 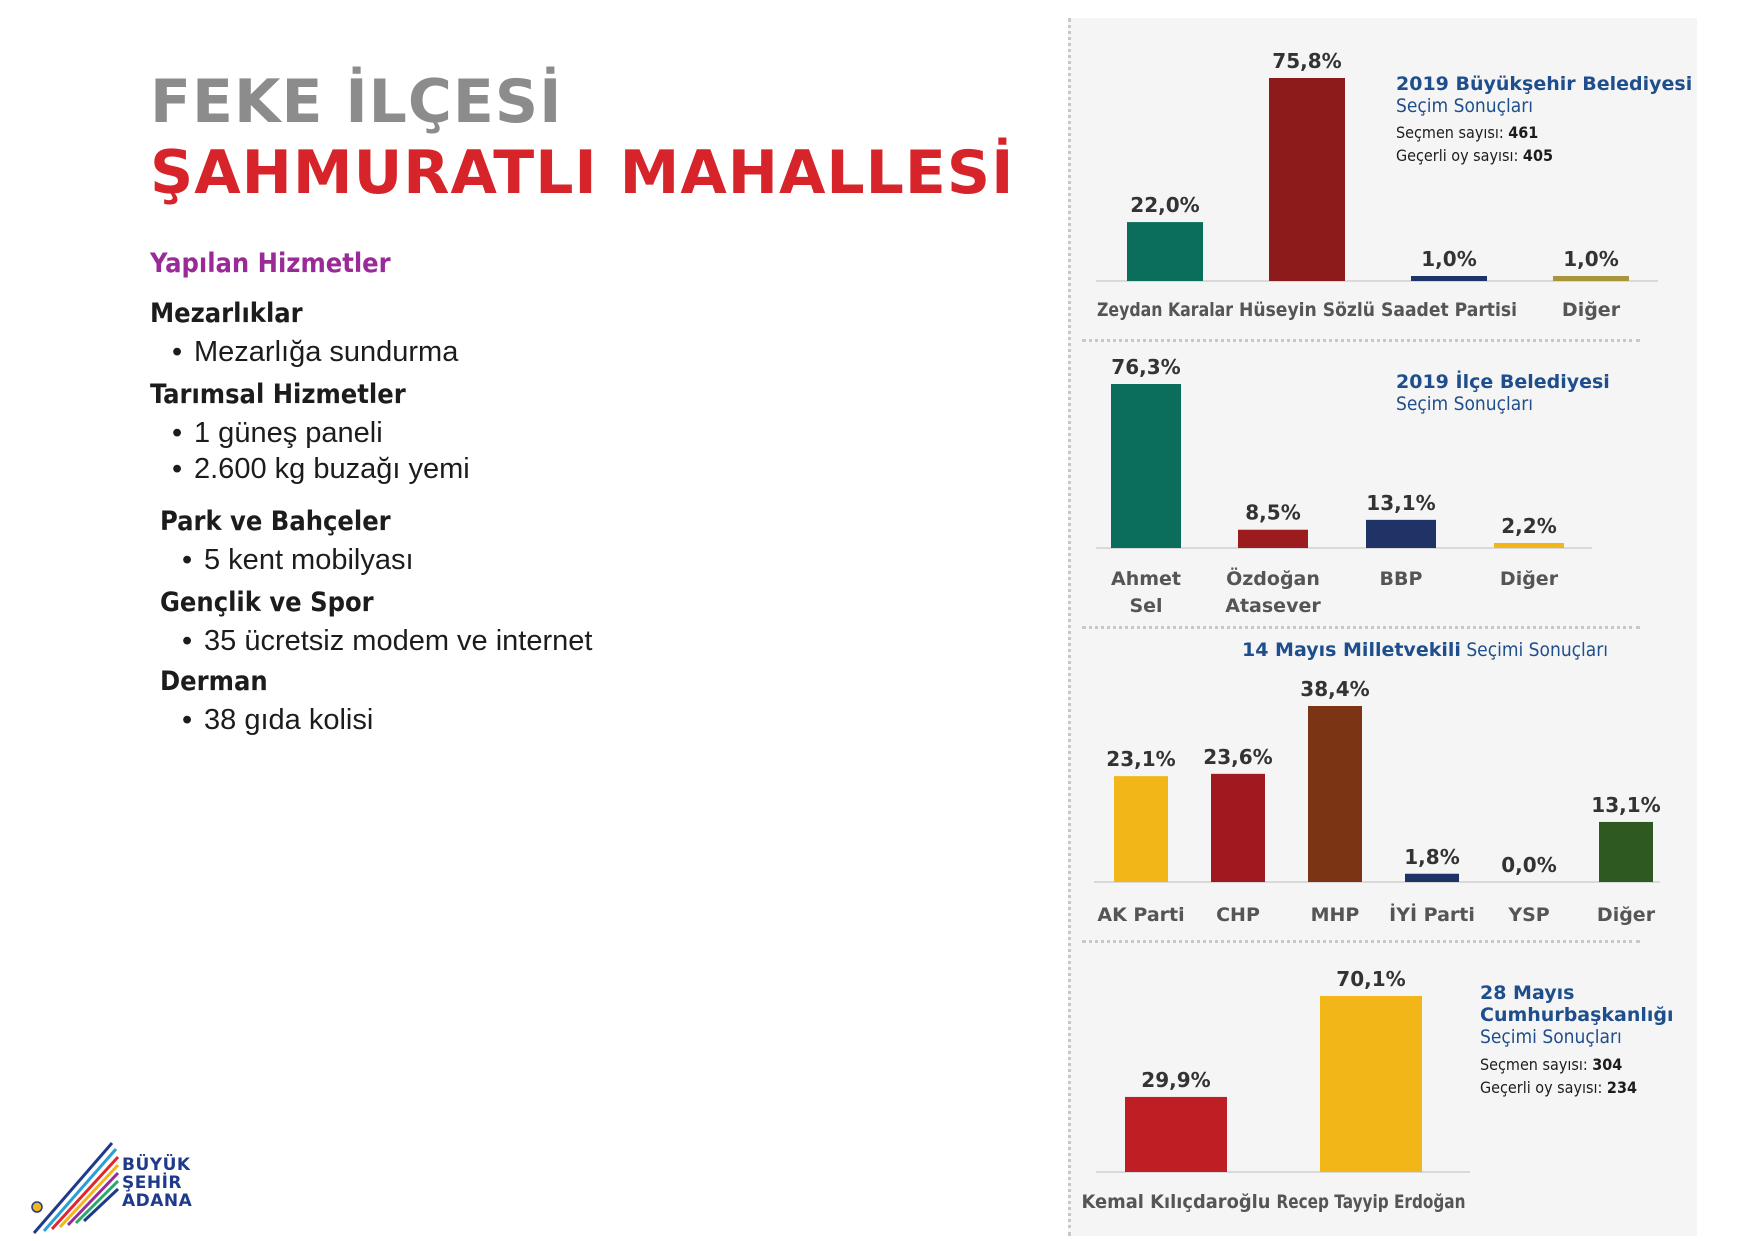 What do you see at coordinates (298, 560) in the screenshot?
I see `service-item: • 5 kent mobilyası` at bounding box center [298, 560].